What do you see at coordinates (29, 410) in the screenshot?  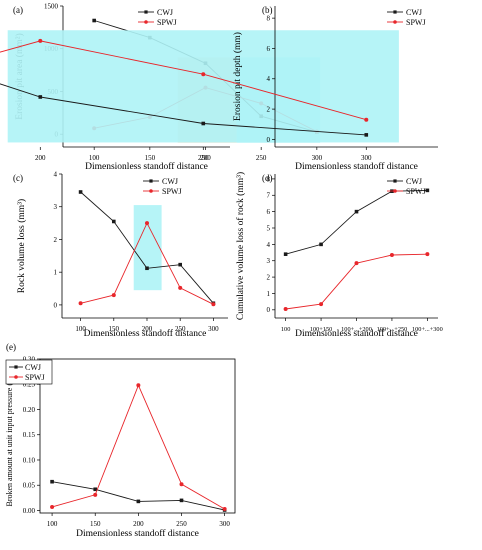 I see `y-tick-label: 0.20` at bounding box center [29, 410].